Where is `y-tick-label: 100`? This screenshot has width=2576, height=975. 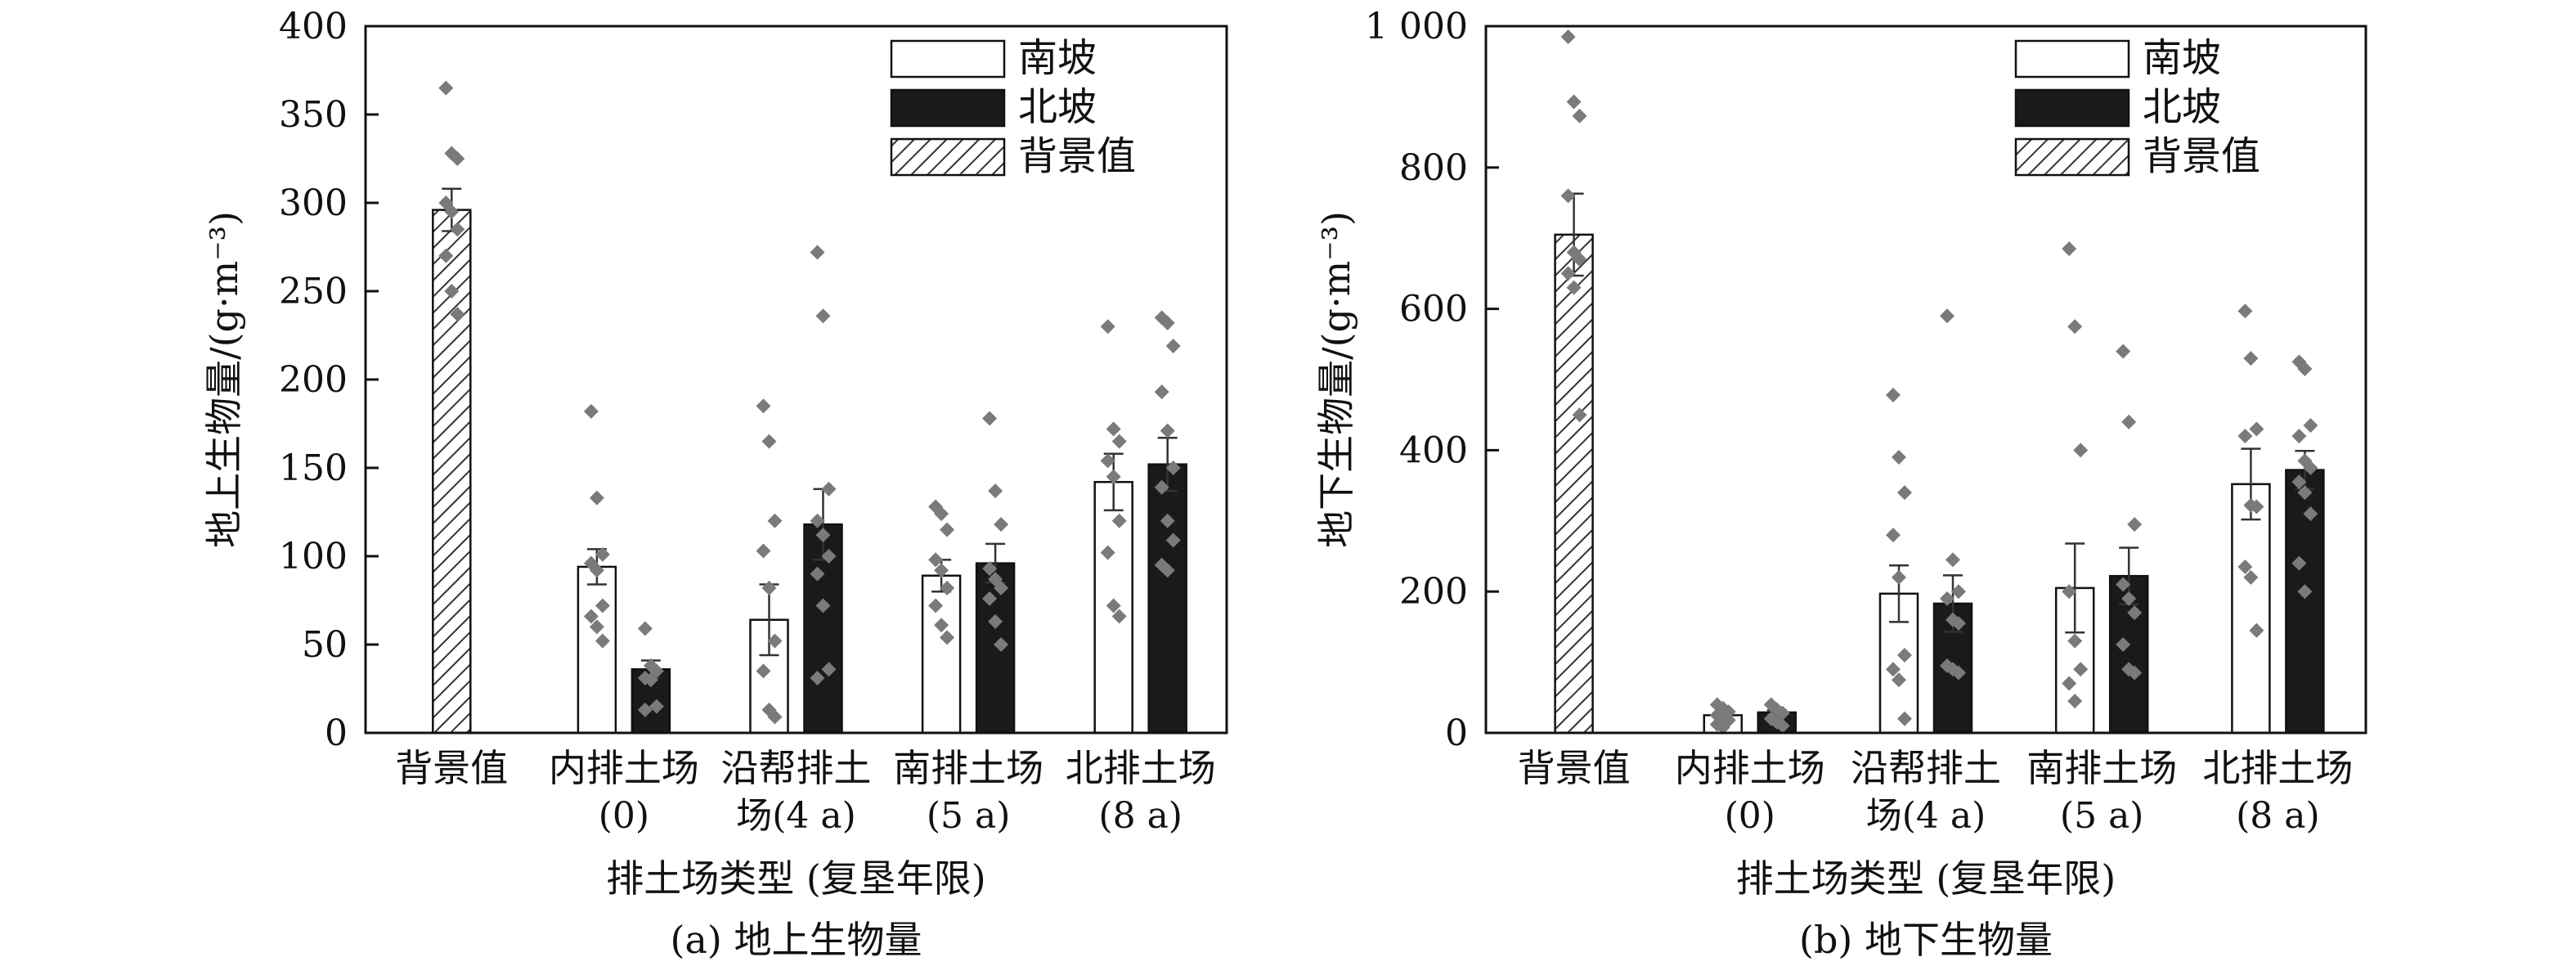 y-tick-label: 100 is located at coordinates (313, 556).